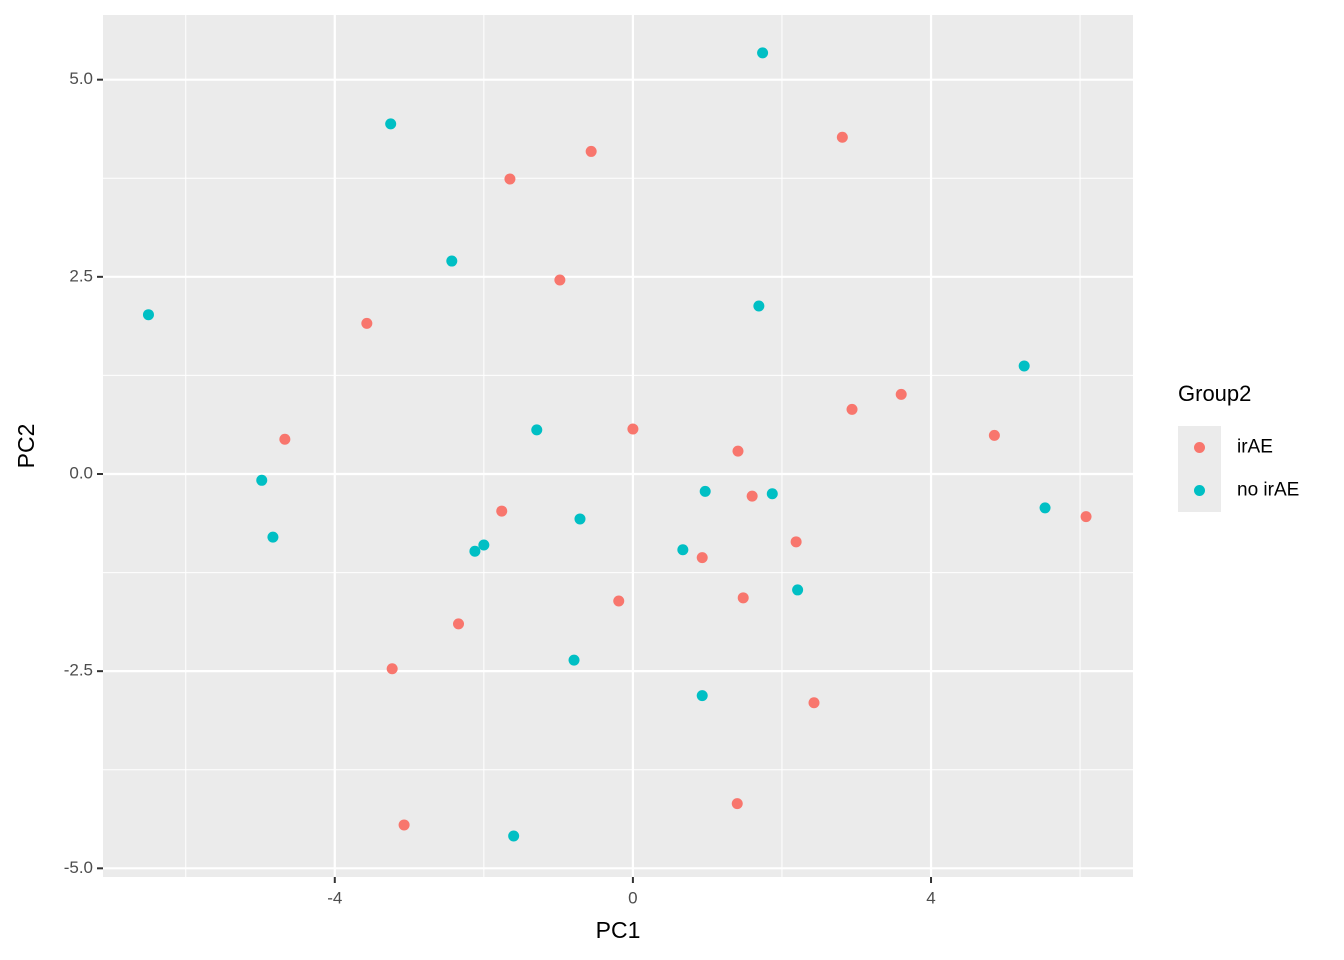 This screenshot has height=960, width=1344. I want to click on y-tick-label: 5.0, so click(81, 78).